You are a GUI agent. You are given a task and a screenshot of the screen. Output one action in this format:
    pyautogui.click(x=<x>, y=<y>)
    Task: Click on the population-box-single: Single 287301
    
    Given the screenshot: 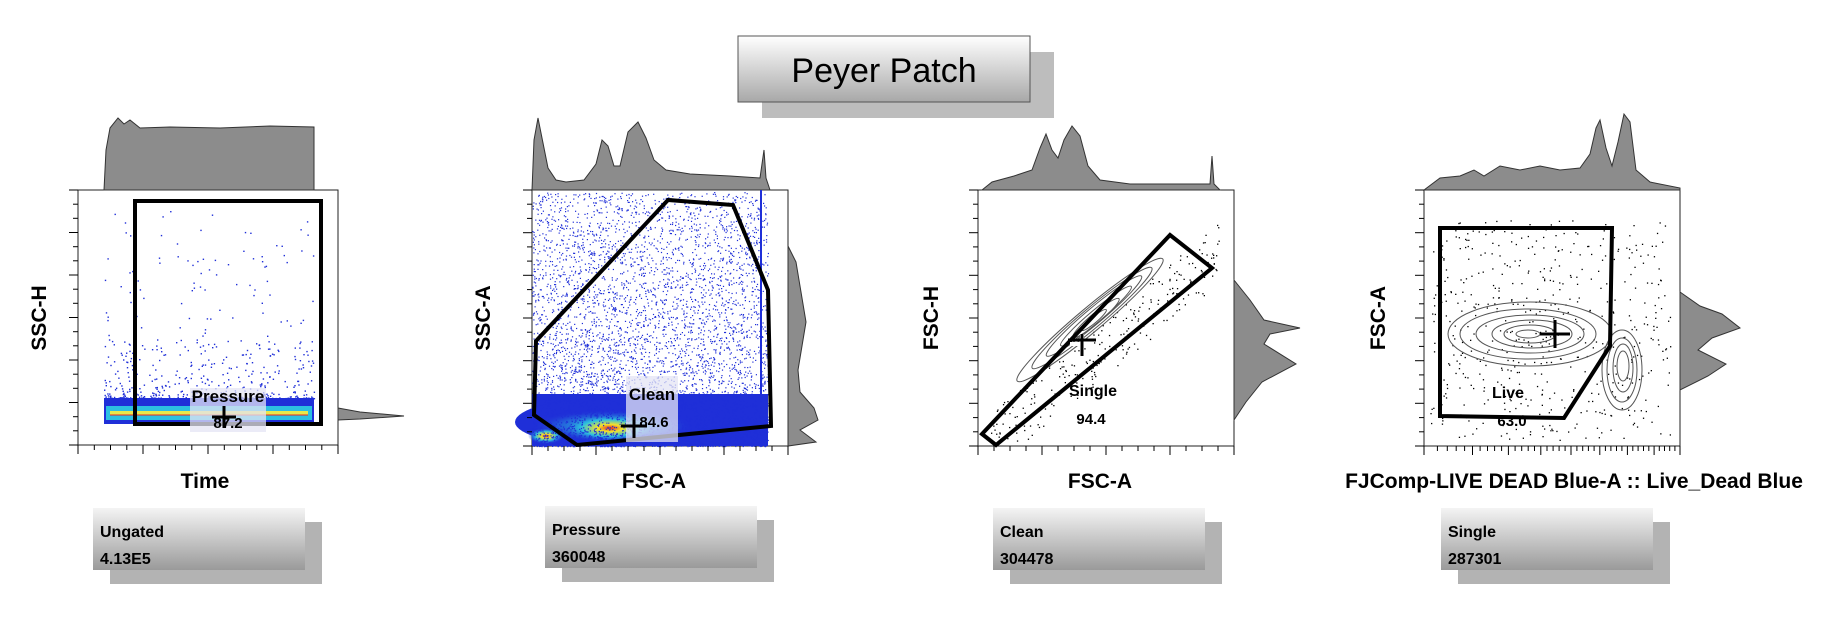 What is the action you would take?
    pyautogui.click(x=1555, y=546)
    